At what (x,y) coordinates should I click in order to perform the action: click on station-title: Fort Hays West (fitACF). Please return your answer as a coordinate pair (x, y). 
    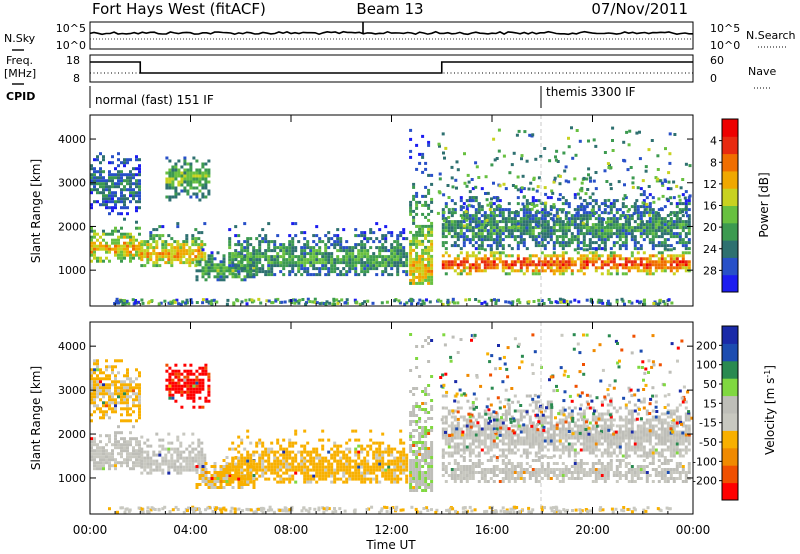
    Looking at the image, I should click on (179, 9).